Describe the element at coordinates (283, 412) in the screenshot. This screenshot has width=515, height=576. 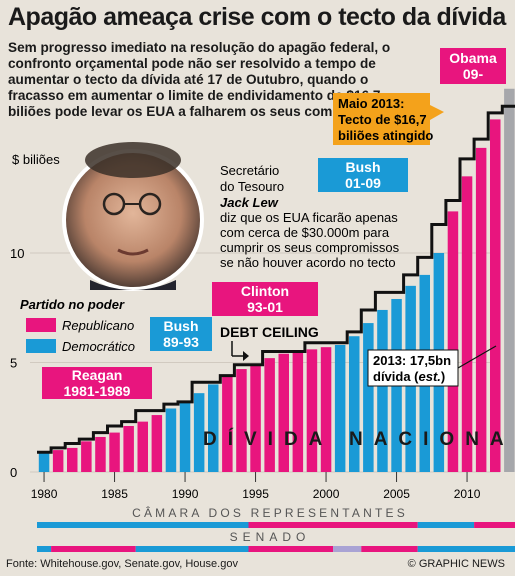
I see `bar-1997` at that location.